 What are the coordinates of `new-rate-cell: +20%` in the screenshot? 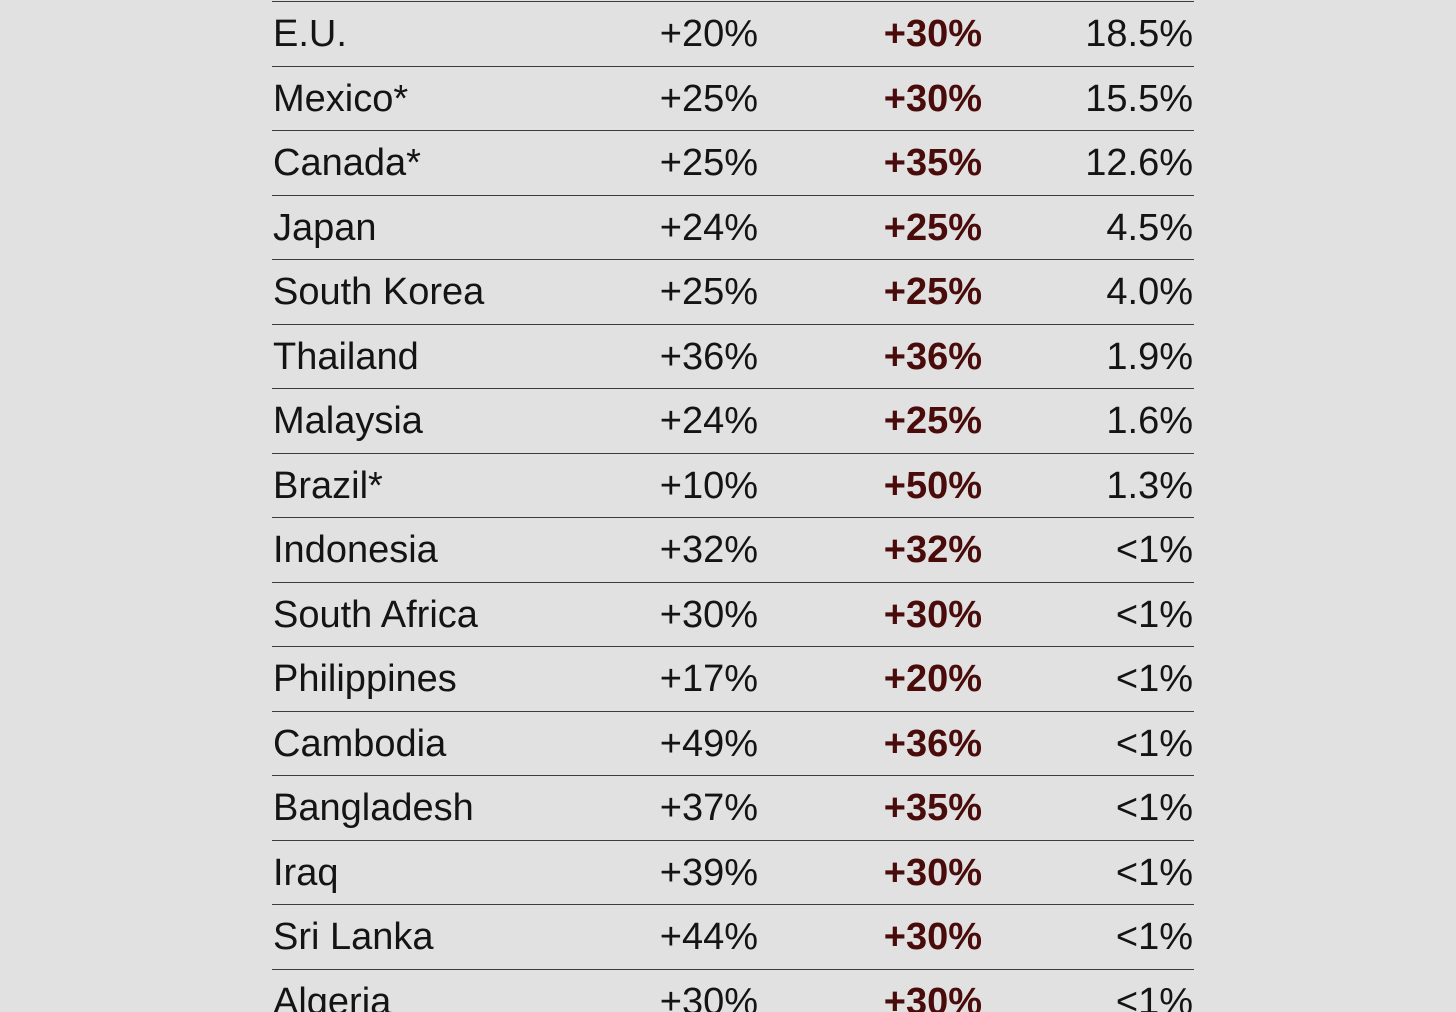 It's located at (932, 679).